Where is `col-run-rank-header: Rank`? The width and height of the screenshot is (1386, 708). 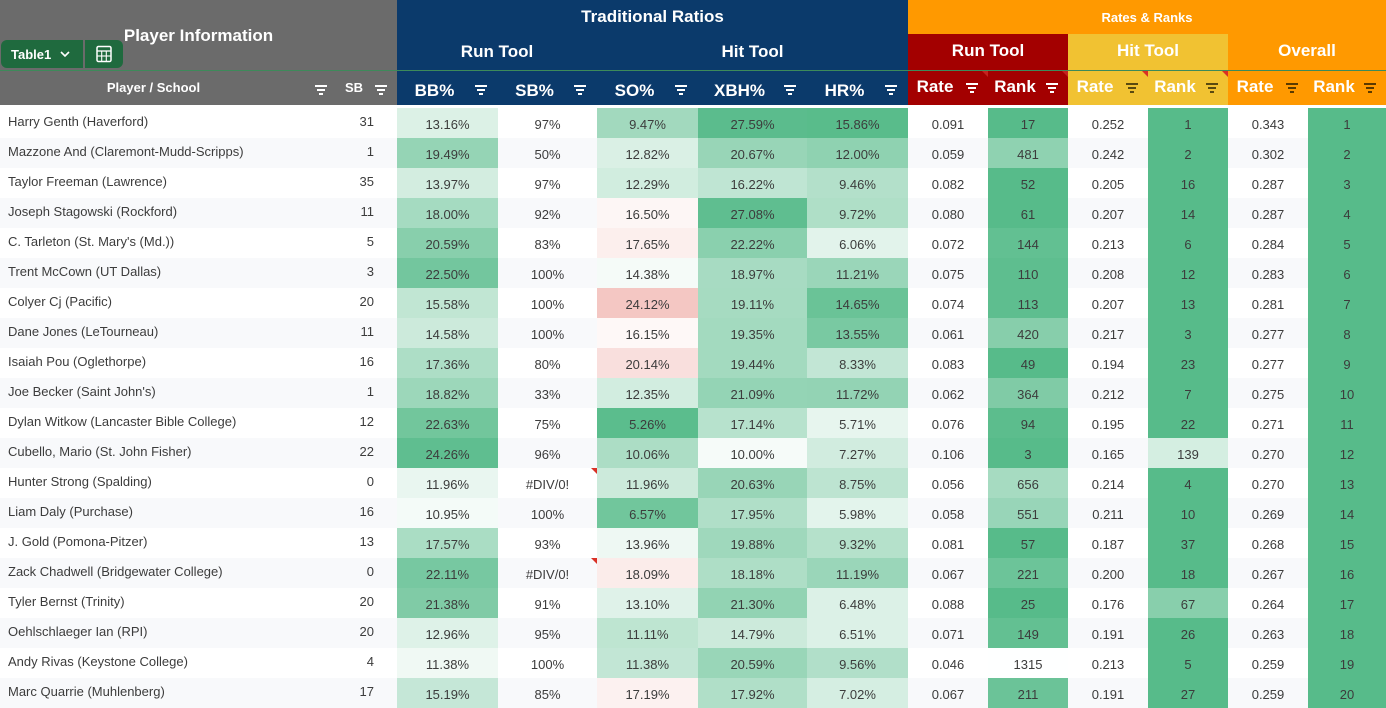
col-run-rank-header: Rank is located at coordinates (1028, 88).